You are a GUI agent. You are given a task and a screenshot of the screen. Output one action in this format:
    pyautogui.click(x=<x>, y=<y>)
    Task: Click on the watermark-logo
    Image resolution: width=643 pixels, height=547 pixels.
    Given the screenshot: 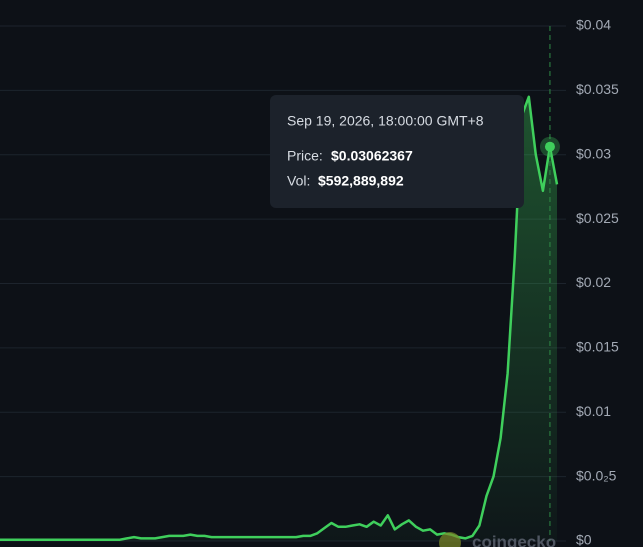 What is the action you would take?
    pyautogui.click(x=450, y=539)
    